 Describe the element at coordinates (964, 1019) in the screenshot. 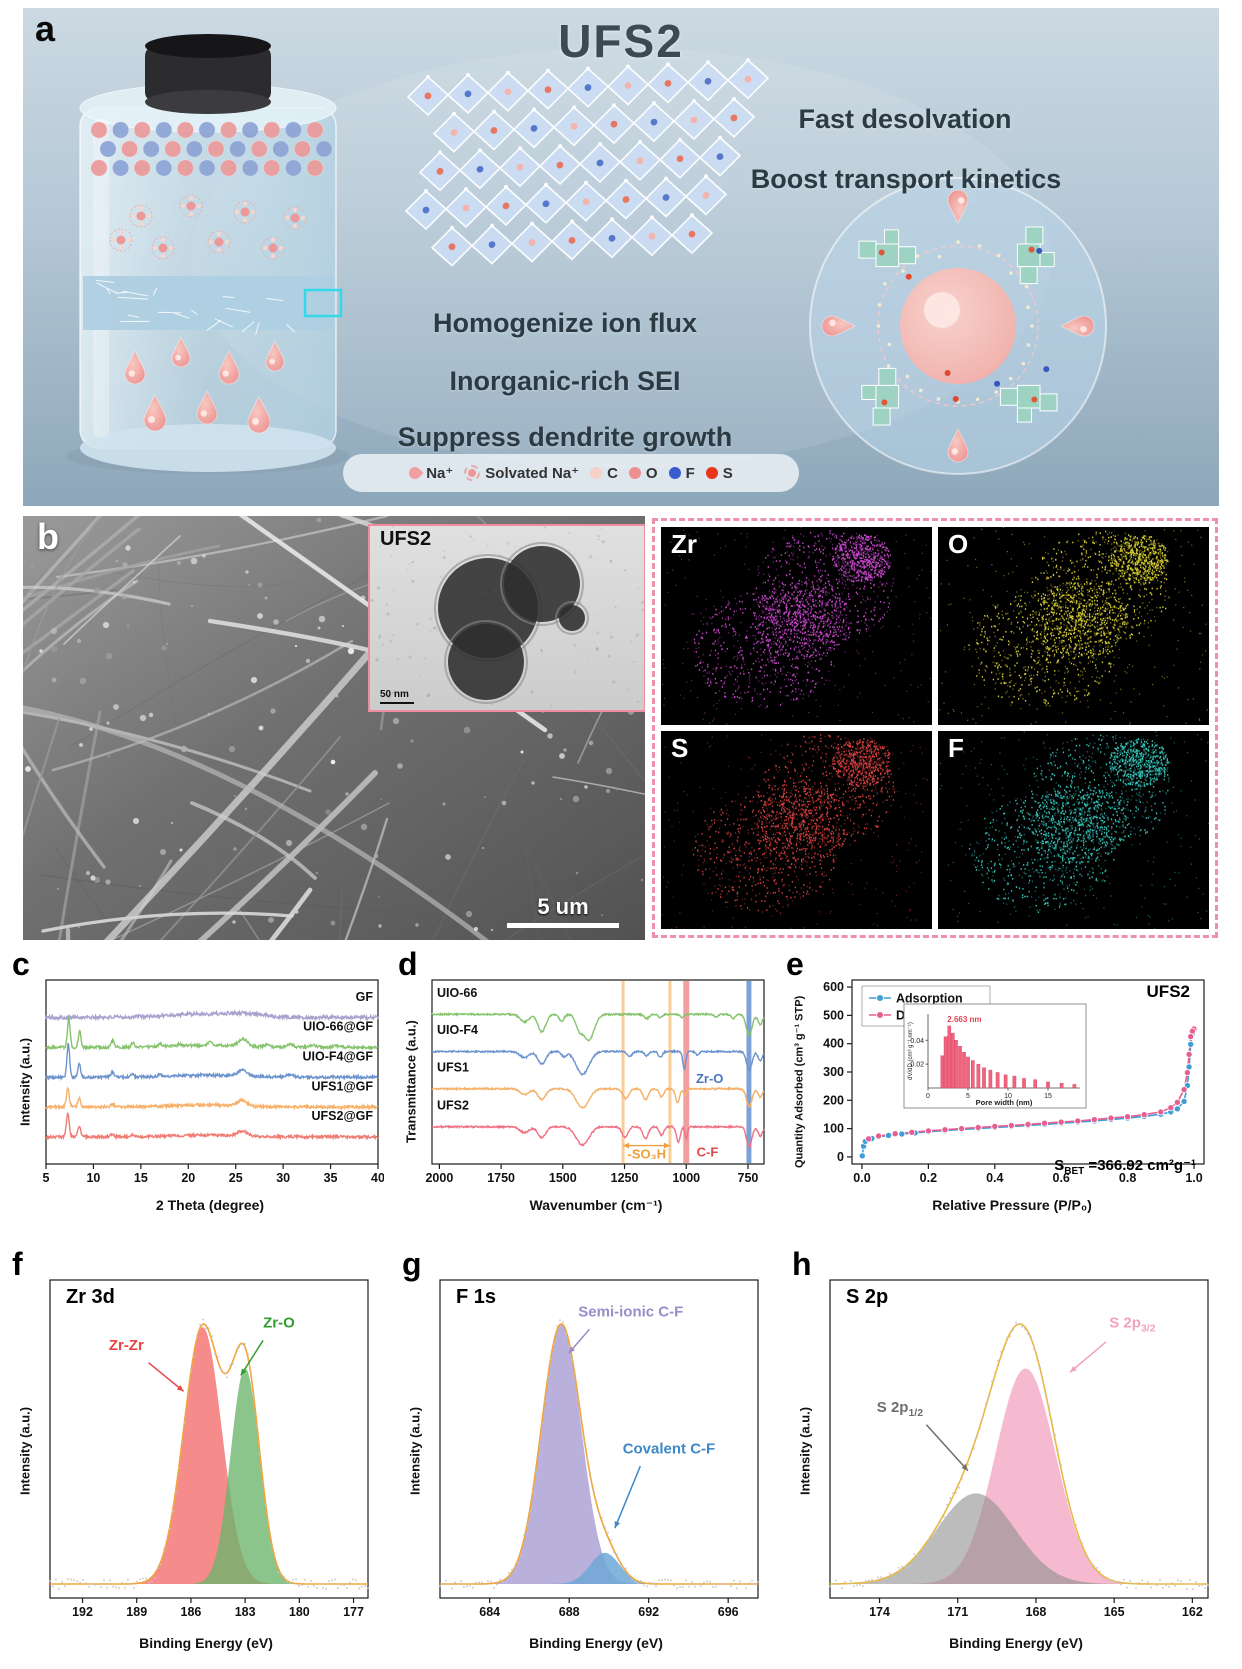

I see `svg-text: 2.663 nm` at that location.